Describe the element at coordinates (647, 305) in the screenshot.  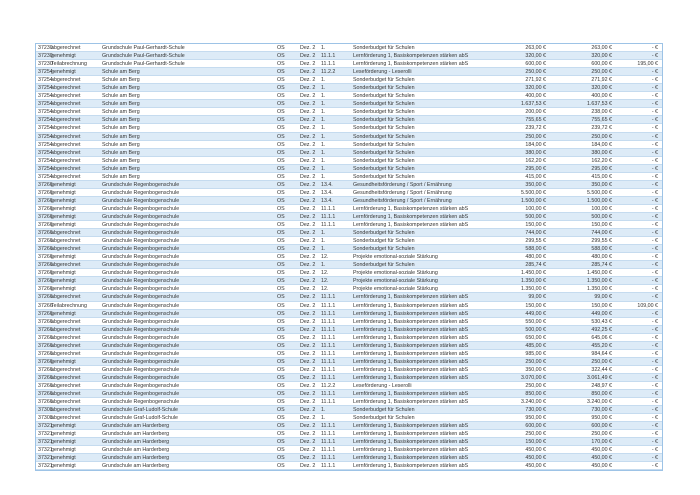
I see `cell-remainder: 109,00 €` at that location.